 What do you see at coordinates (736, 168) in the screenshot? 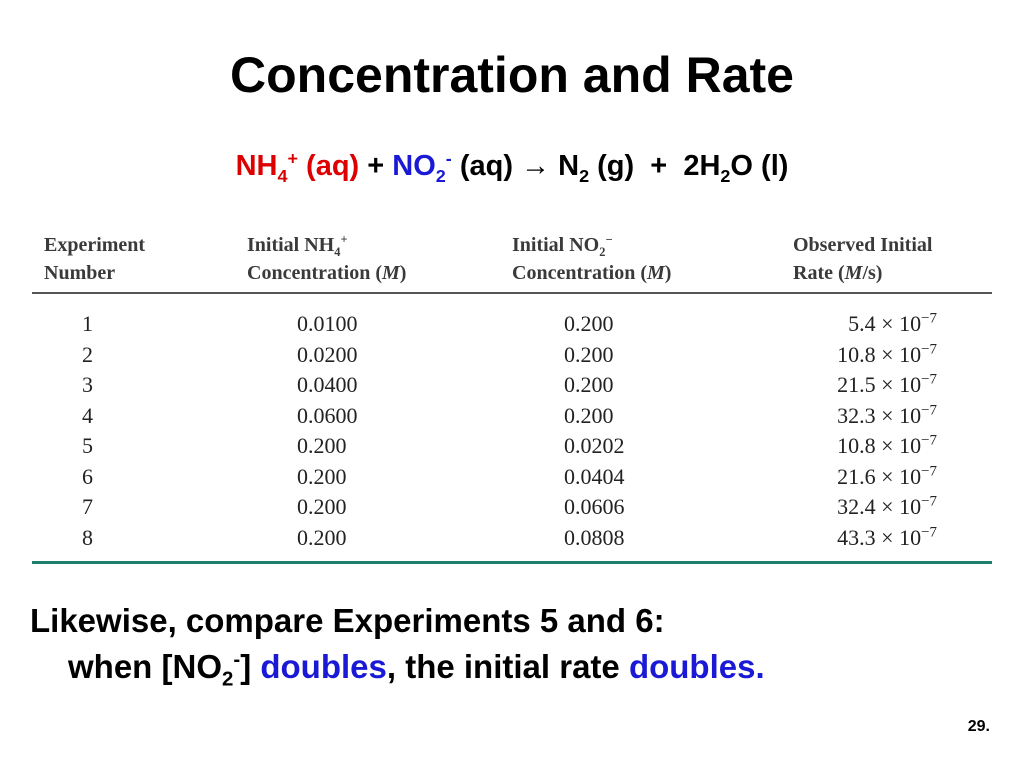
I see `product-water: 2H2O (l)` at bounding box center [736, 168].